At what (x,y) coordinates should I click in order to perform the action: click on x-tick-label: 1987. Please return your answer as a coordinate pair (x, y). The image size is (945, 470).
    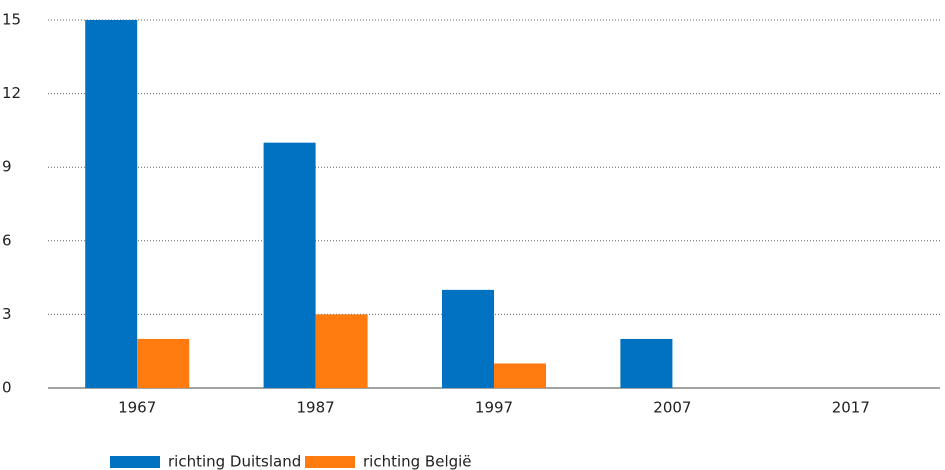
    Looking at the image, I should click on (316, 408).